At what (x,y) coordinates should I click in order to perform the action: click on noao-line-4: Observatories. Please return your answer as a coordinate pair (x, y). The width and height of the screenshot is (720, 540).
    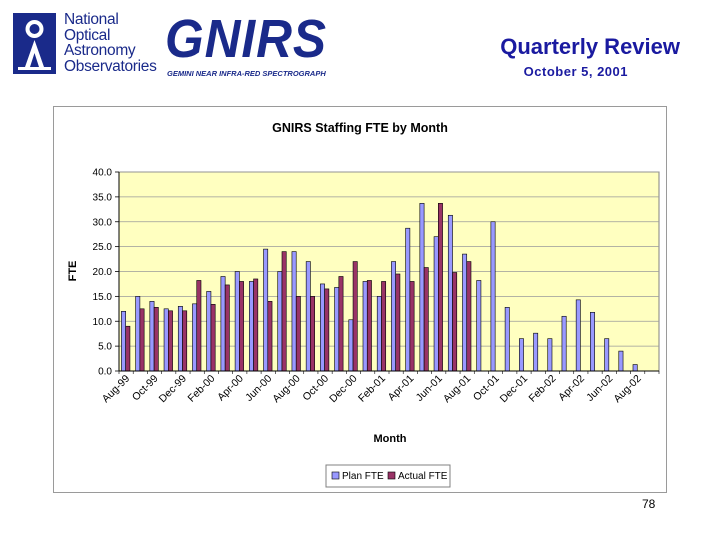
    Looking at the image, I should click on (110, 66).